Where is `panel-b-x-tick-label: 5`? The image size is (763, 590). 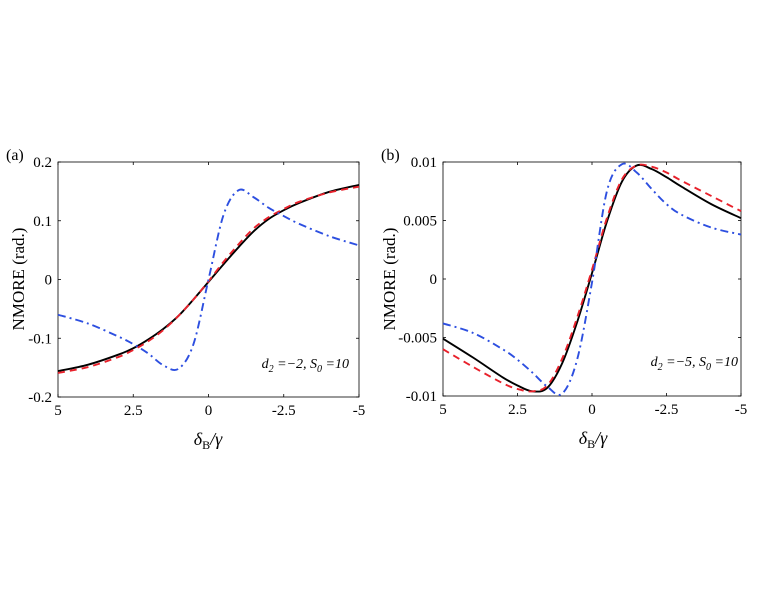 panel-b-x-tick-label: 5 is located at coordinates (443, 410).